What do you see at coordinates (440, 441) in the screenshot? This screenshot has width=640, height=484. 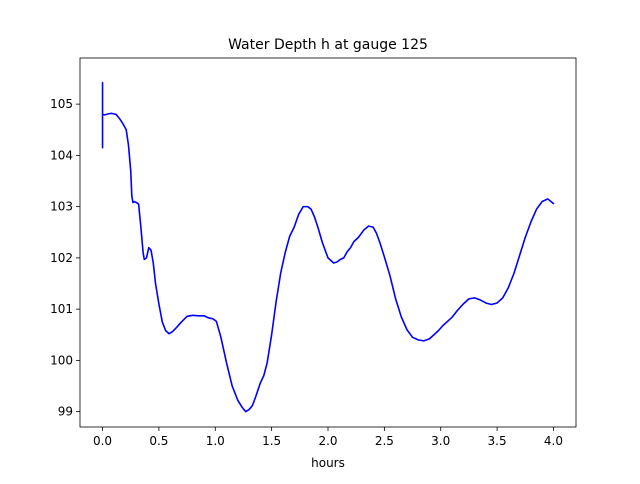 I see `x-tick-label: 3.0` at bounding box center [440, 441].